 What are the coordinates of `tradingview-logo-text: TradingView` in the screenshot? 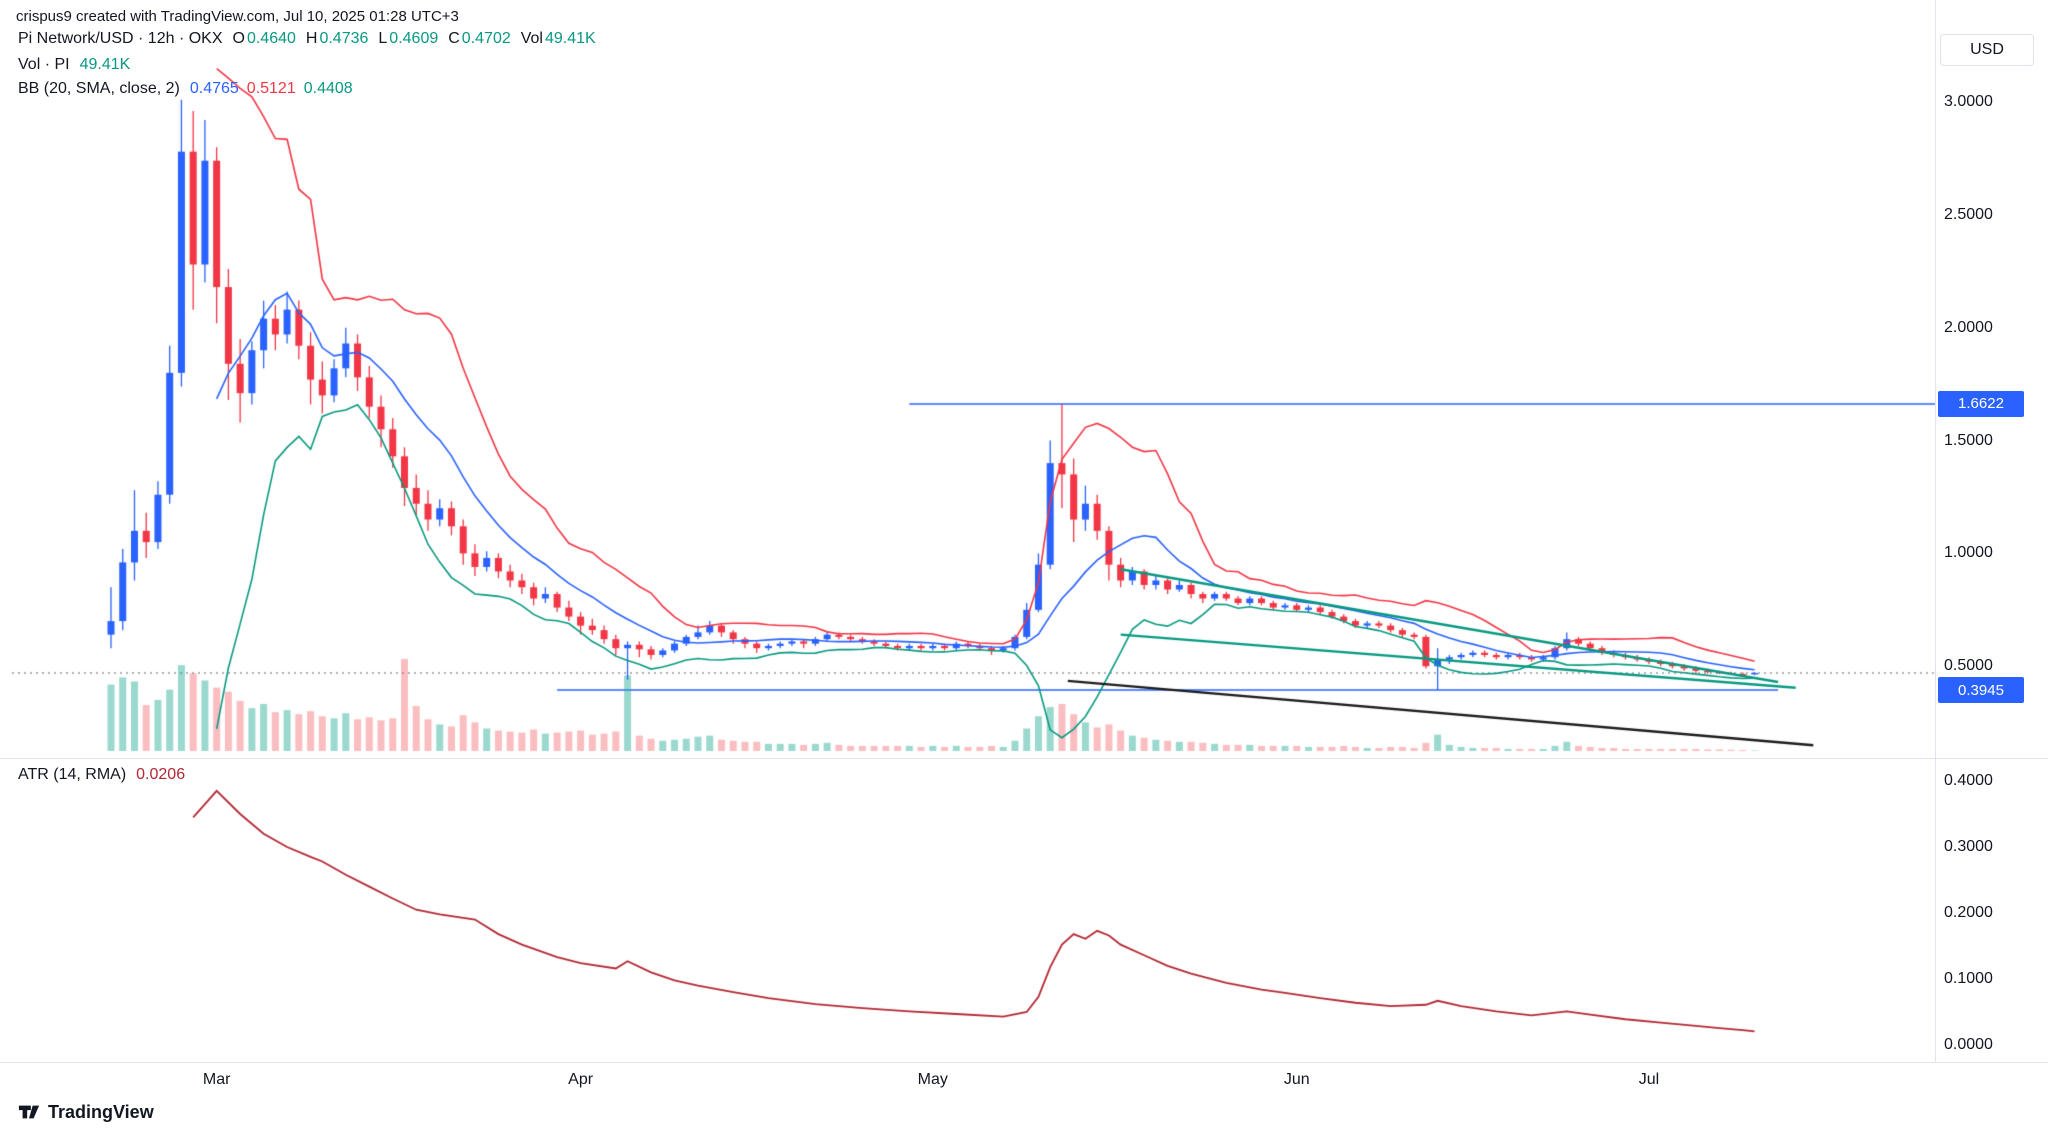 It's located at (101, 1111).